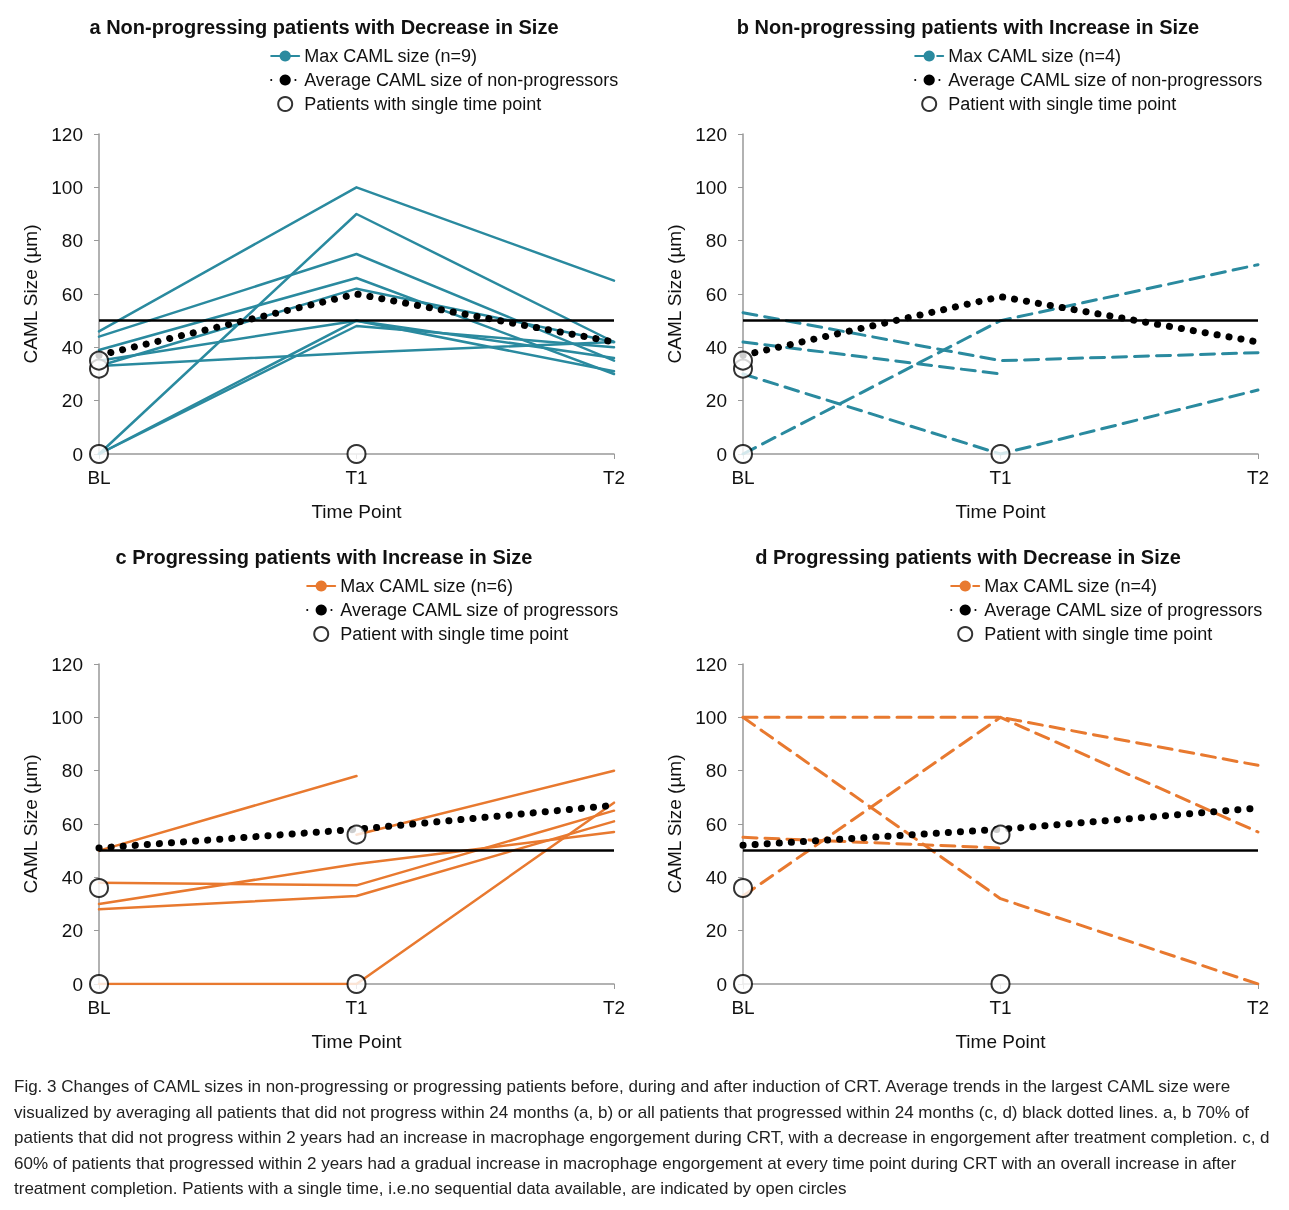  I want to click on chart-title: c Progressing patients with Increase in Size, so click(324, 557).